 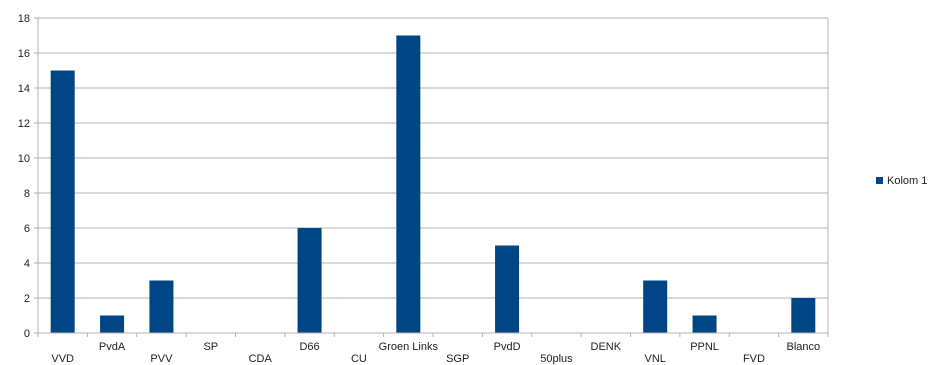 I want to click on legend: Kolom 1, so click(x=901, y=181).